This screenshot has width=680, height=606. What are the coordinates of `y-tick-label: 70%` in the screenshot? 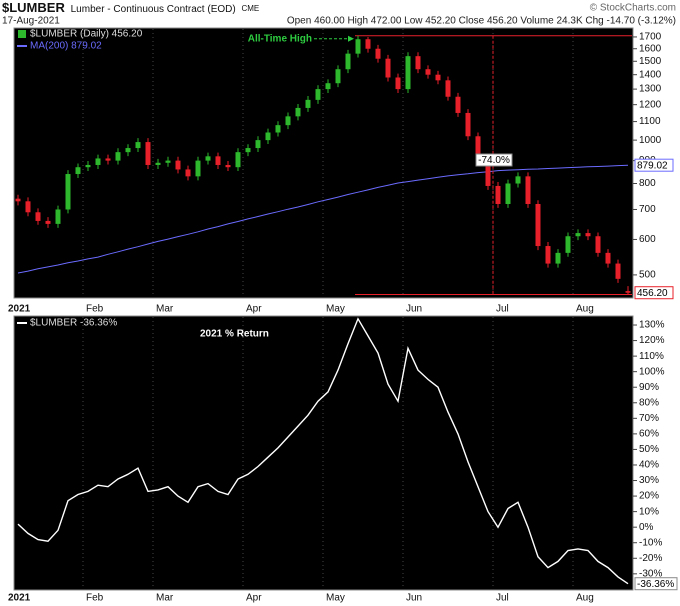 It's located at (649, 418).